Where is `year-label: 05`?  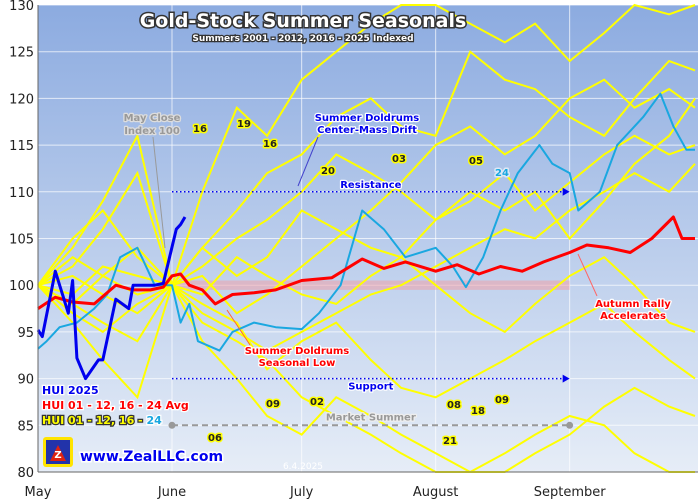
year-label: 05 is located at coordinates (476, 161).